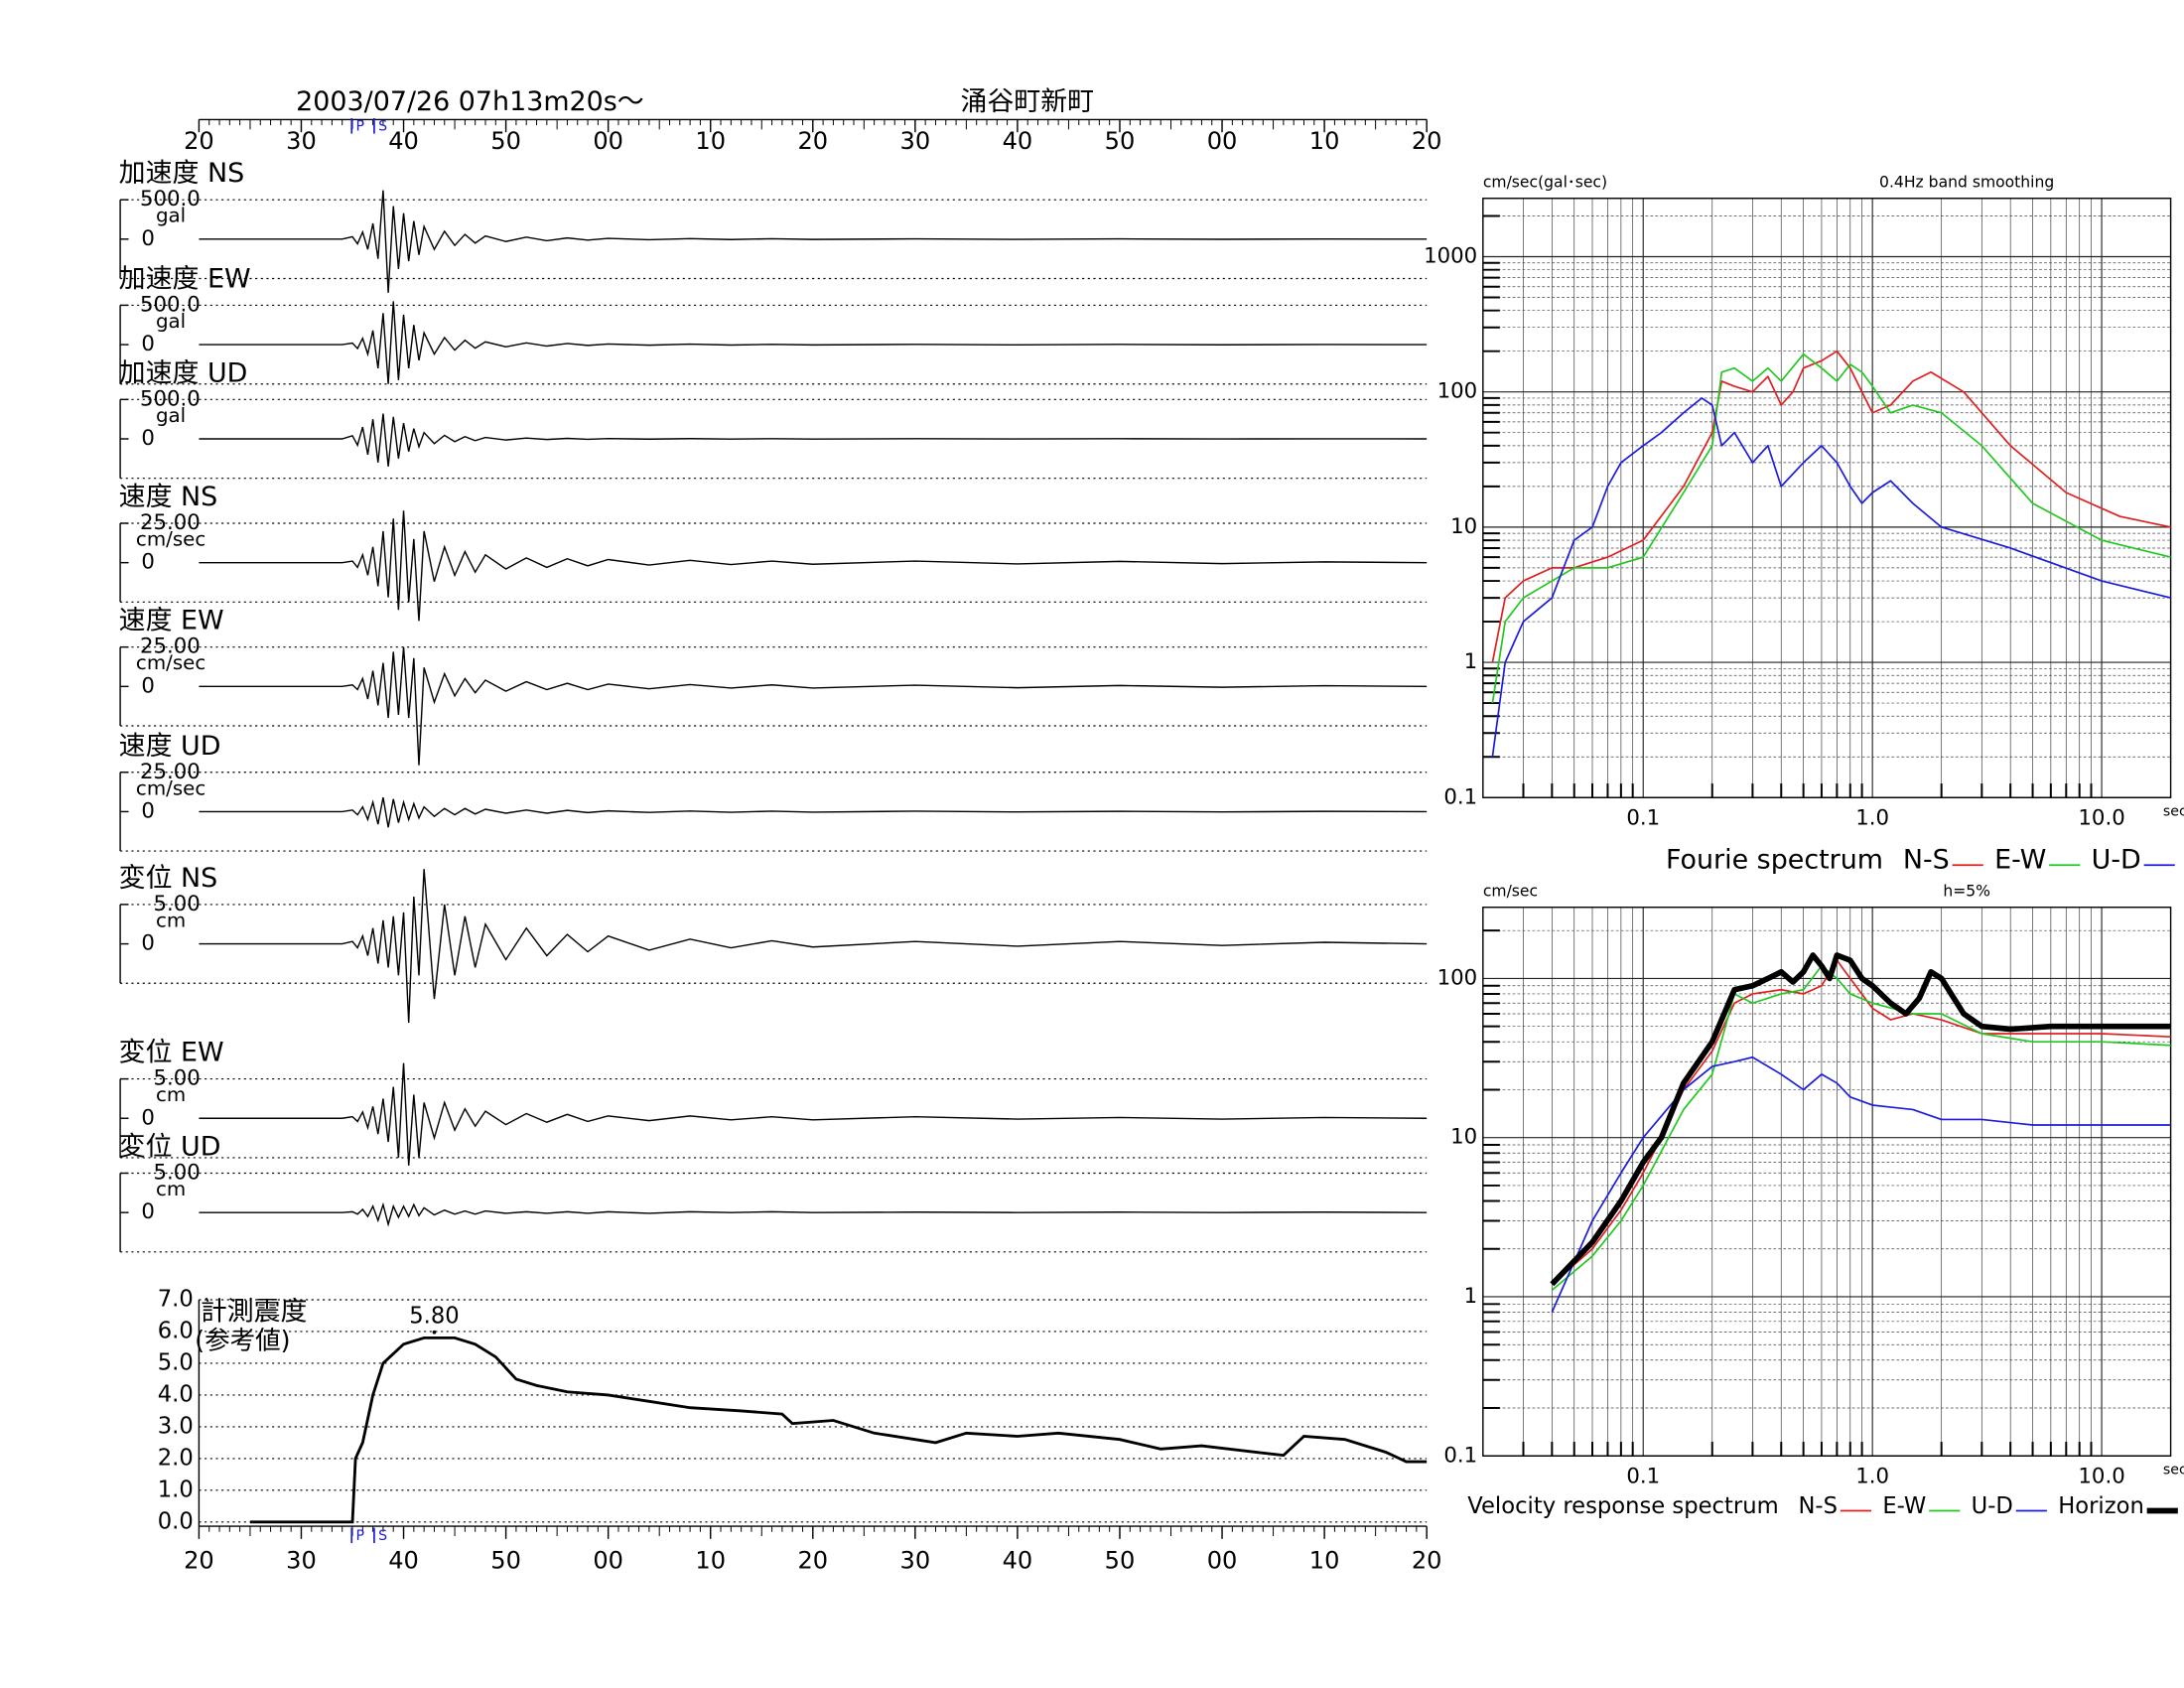  What do you see at coordinates (1966, 183) in the screenshot?
I see `chart-subtitle: 0.4Hz band smoothing` at bounding box center [1966, 183].